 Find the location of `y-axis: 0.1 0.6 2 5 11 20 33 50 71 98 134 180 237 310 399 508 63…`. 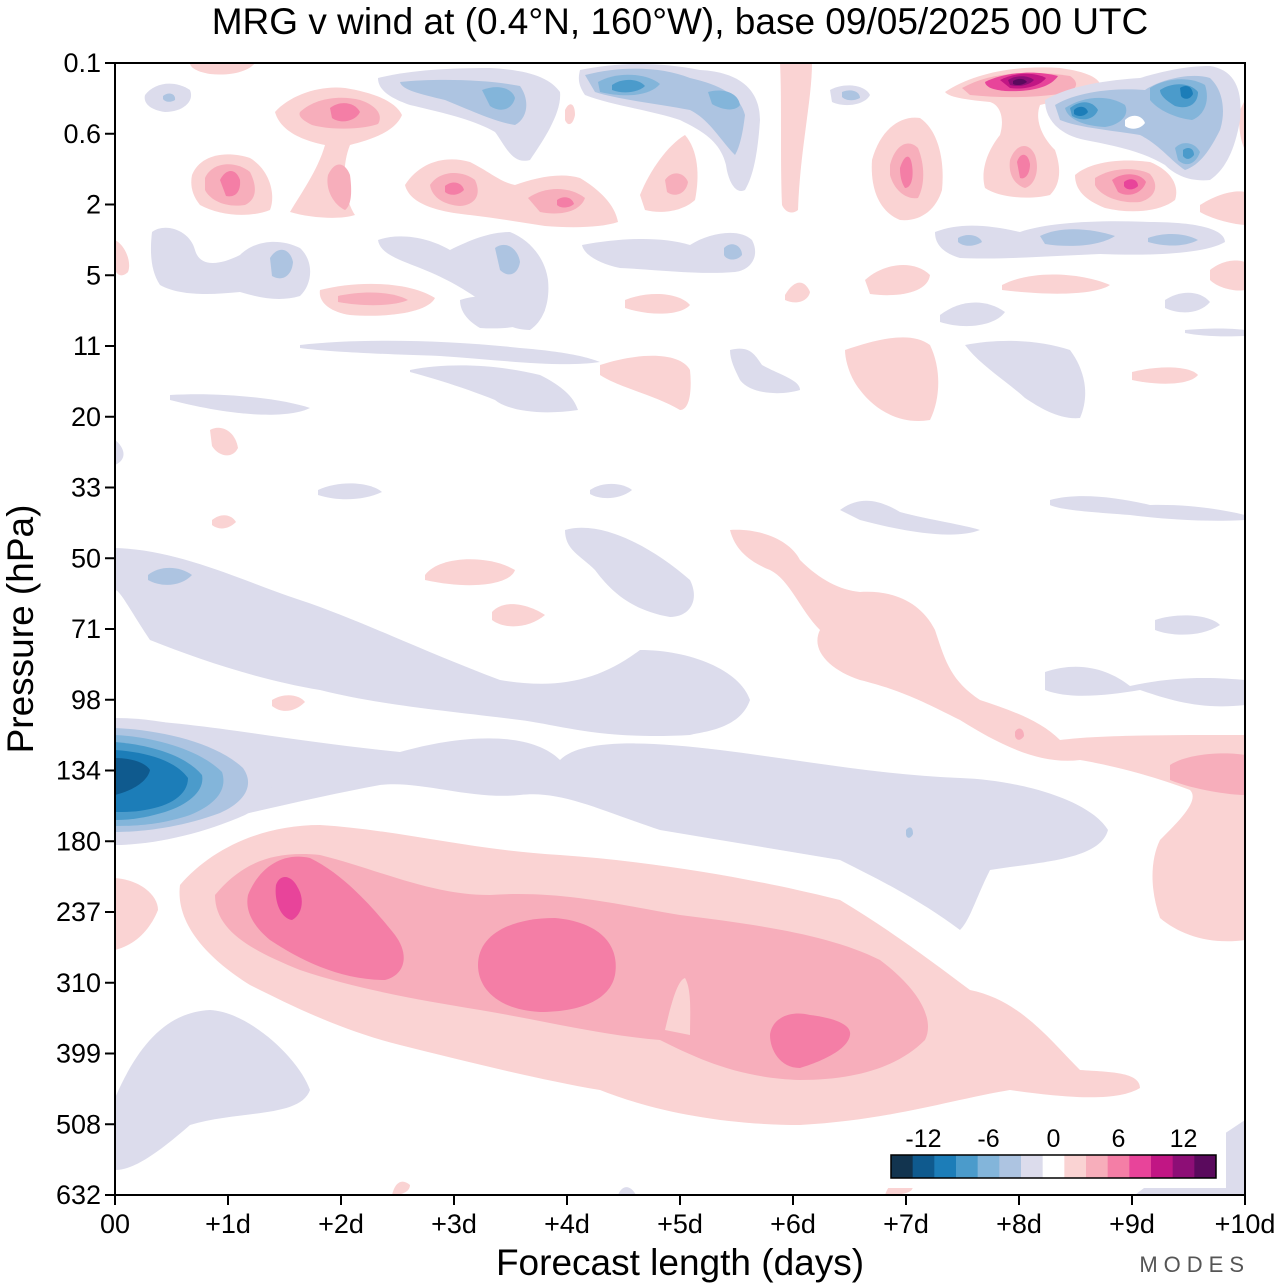

y-axis: 0.1 0.6 2 5 11 20 33 50 71 98 134 180 237 310 399 508 63… is located at coordinates (85, 629).